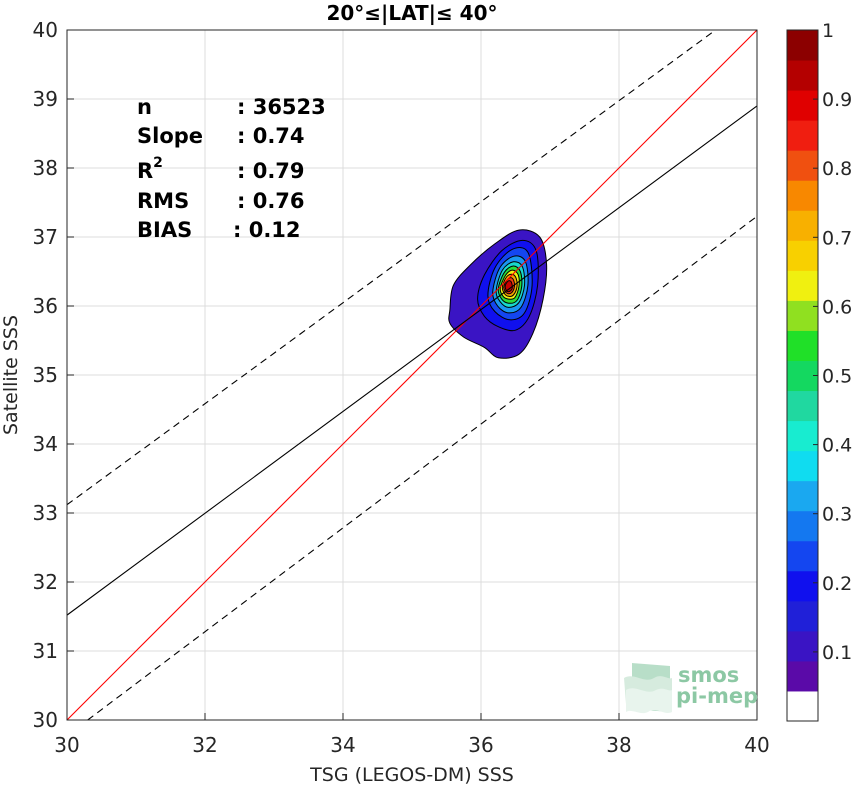  I want to click on stat-r2-sup: 2, so click(158, 163).